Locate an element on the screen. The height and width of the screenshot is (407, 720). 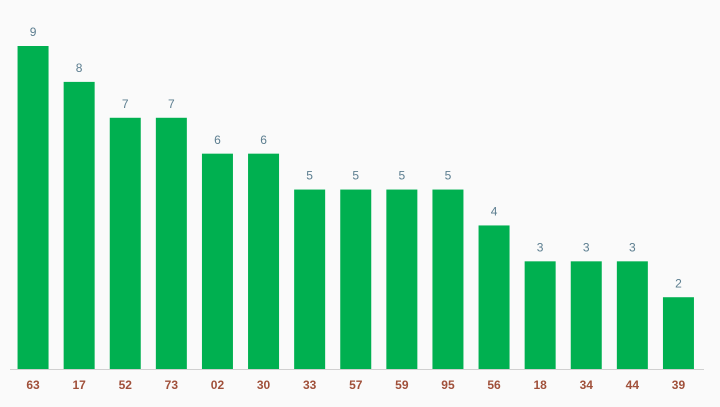
x-tick-label: 17 is located at coordinates (79, 385).